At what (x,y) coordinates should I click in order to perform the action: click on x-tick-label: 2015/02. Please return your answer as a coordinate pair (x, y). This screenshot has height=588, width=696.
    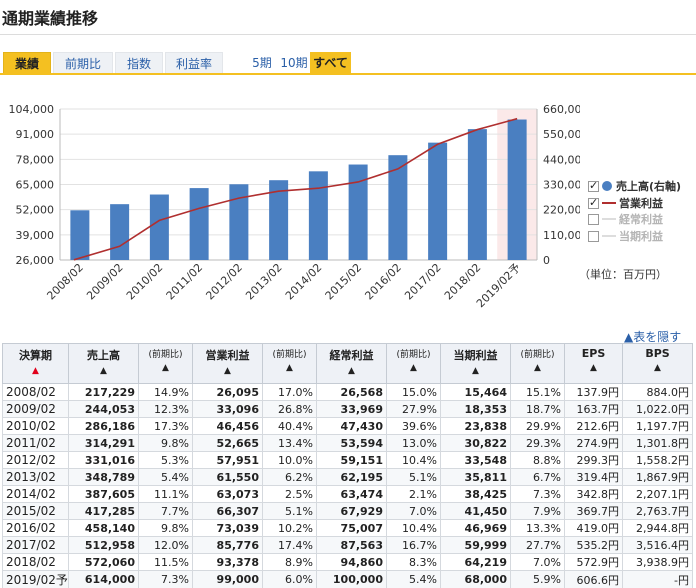
    Looking at the image, I should click on (344, 282).